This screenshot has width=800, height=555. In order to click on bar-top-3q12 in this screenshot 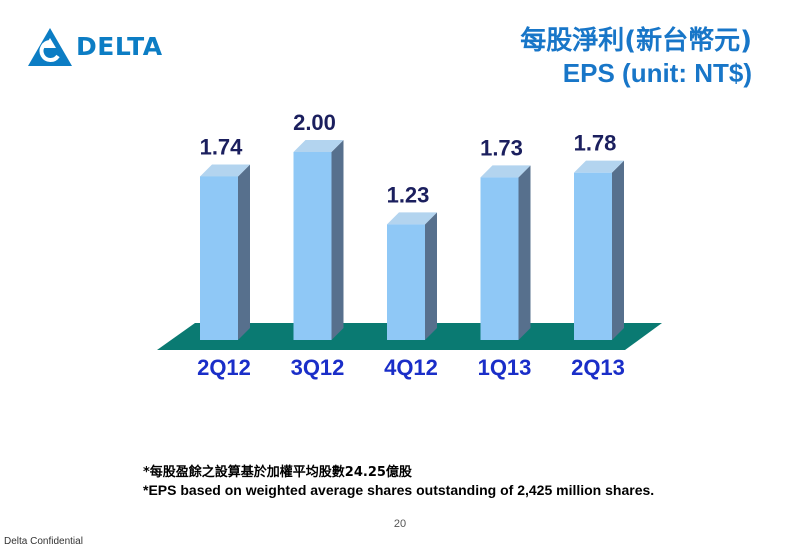, I will do `click(318, 146)`.